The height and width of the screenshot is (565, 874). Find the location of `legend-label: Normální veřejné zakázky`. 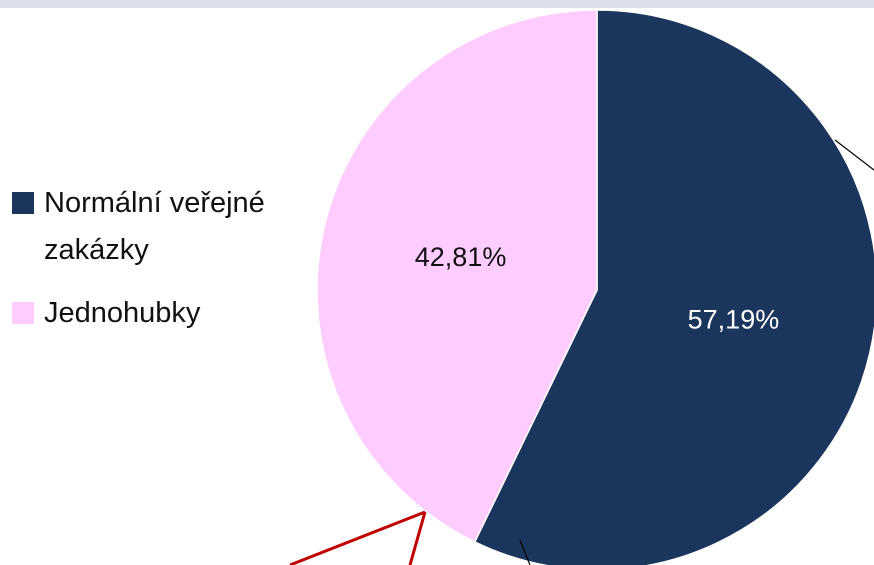

legend-label: Normální veřejné zakázky is located at coordinates (154, 226).